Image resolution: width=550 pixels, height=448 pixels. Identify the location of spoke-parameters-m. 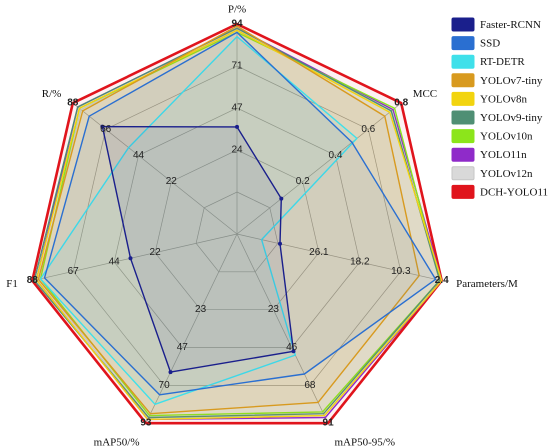
(339, 257).